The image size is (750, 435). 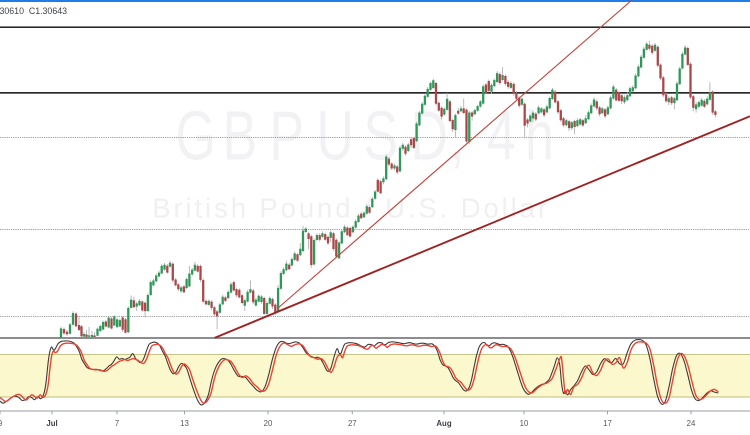 I want to click on svg-text: 30610 C1.30643, so click(x=33, y=11).